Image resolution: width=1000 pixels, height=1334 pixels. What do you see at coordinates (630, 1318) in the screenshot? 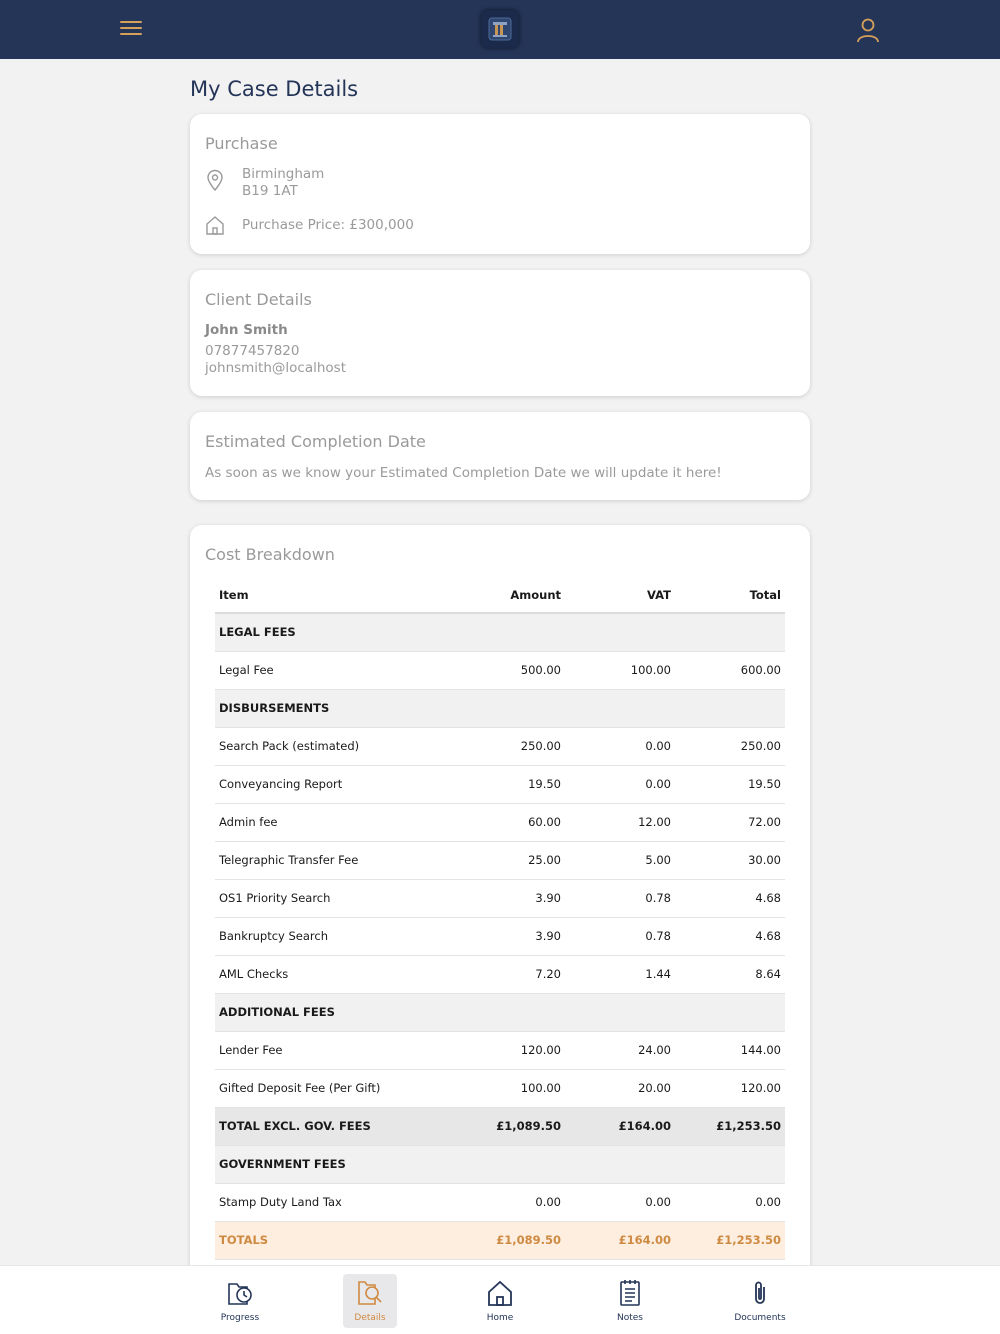
I see `nav-label: Notes` at bounding box center [630, 1318].